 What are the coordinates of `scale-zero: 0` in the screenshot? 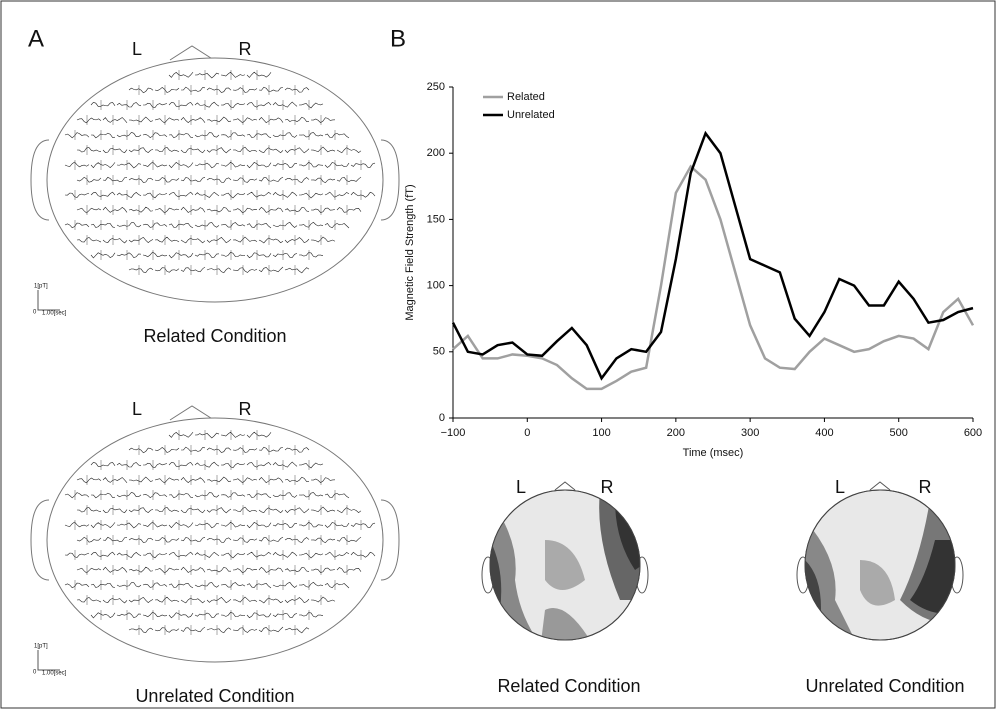 It's located at (35, 673).